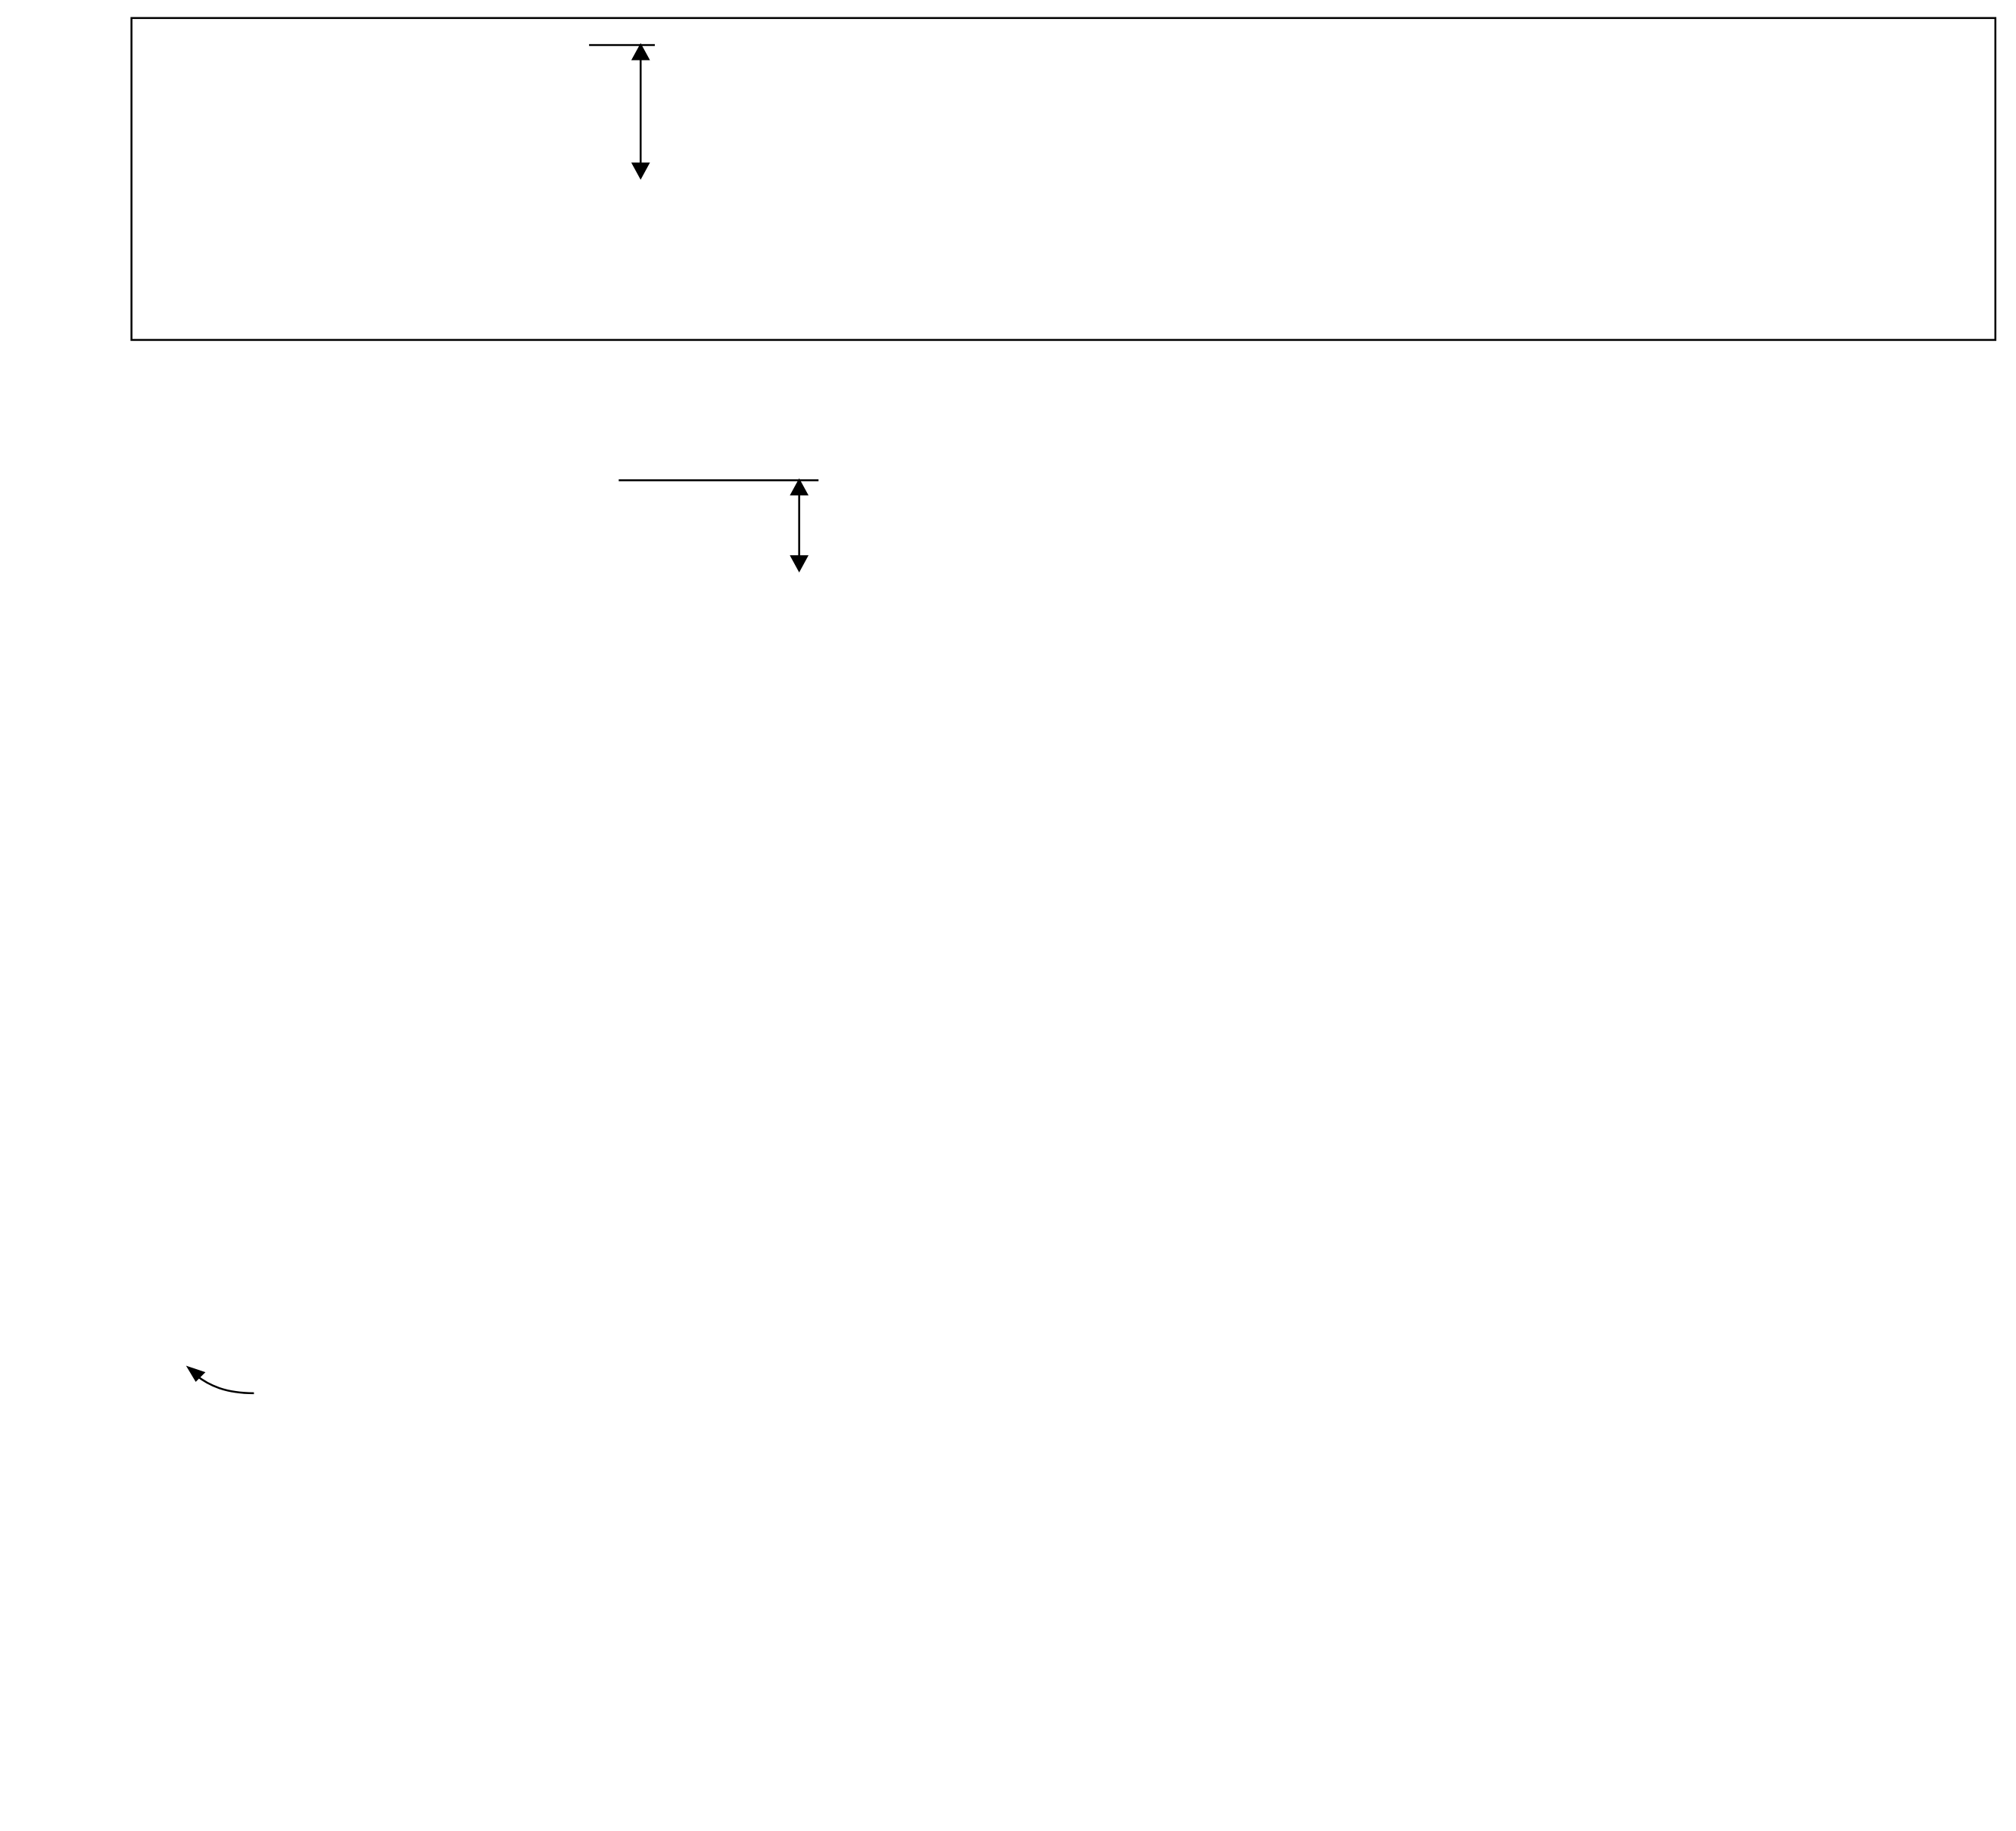  Describe the element at coordinates (195, 1373) in the screenshot. I see `arrow-head` at that location.